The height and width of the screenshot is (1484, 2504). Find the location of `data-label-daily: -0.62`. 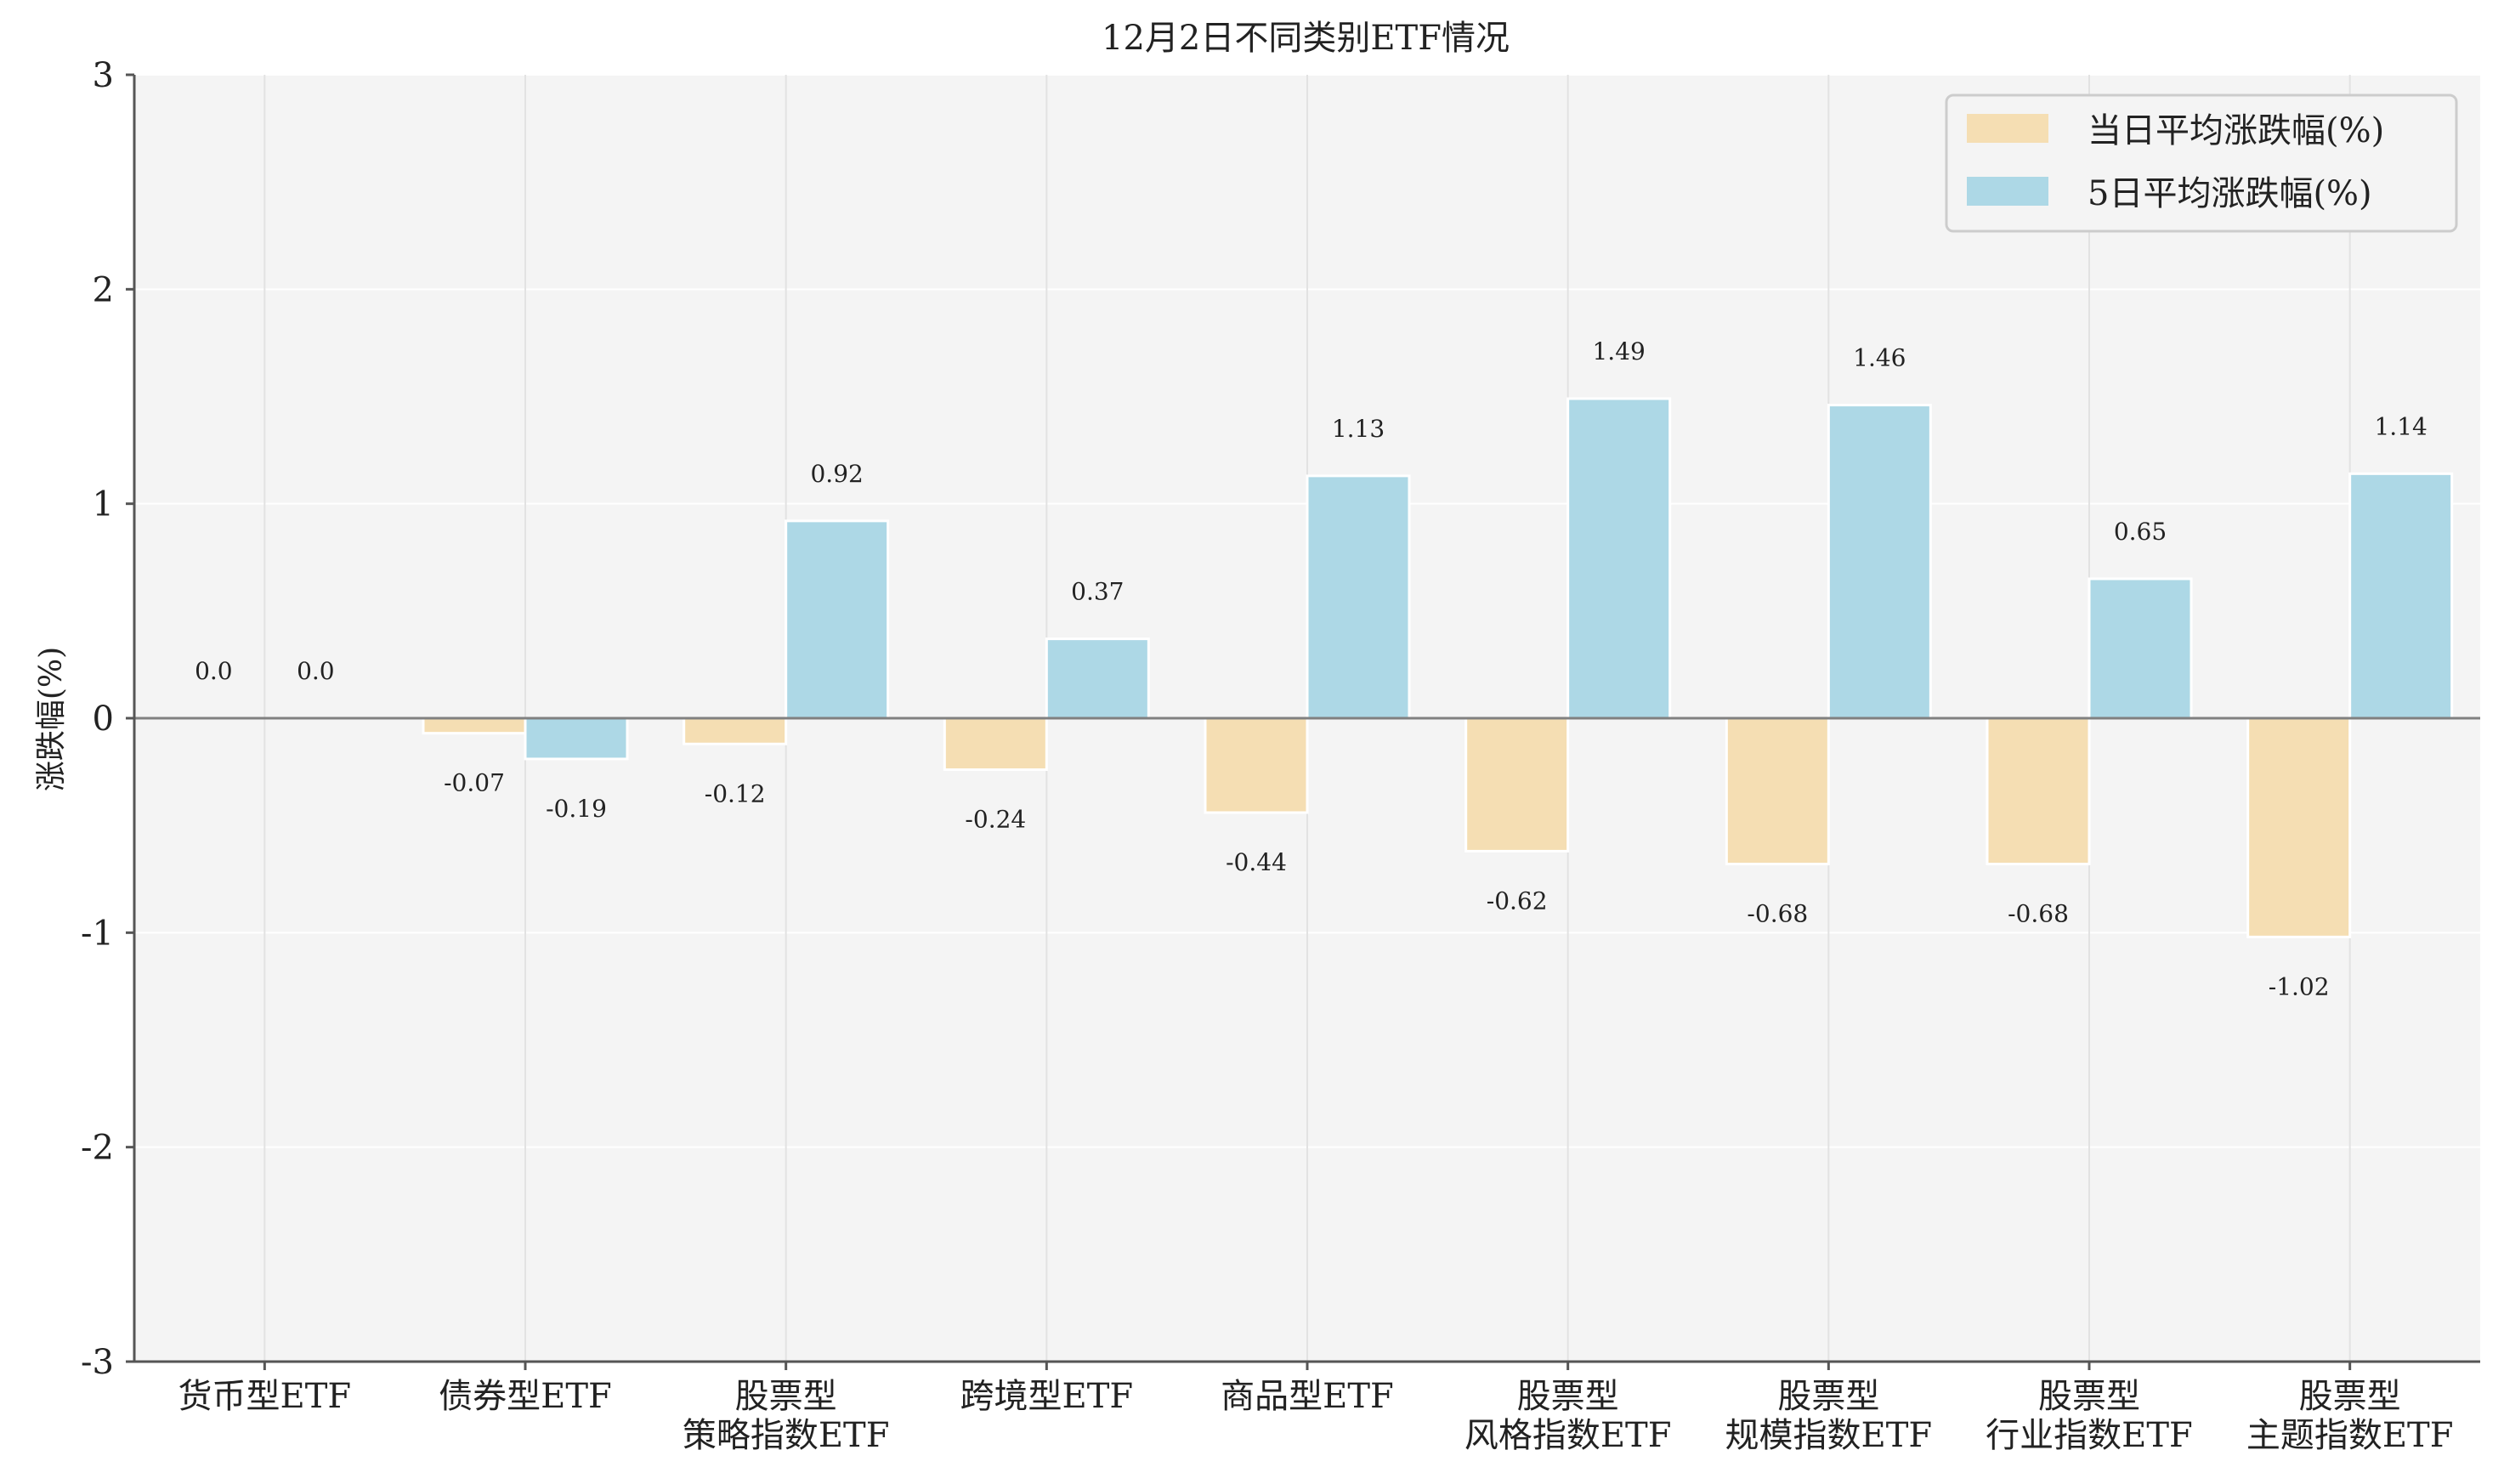

data-label-daily: -0.62 is located at coordinates (1517, 900).